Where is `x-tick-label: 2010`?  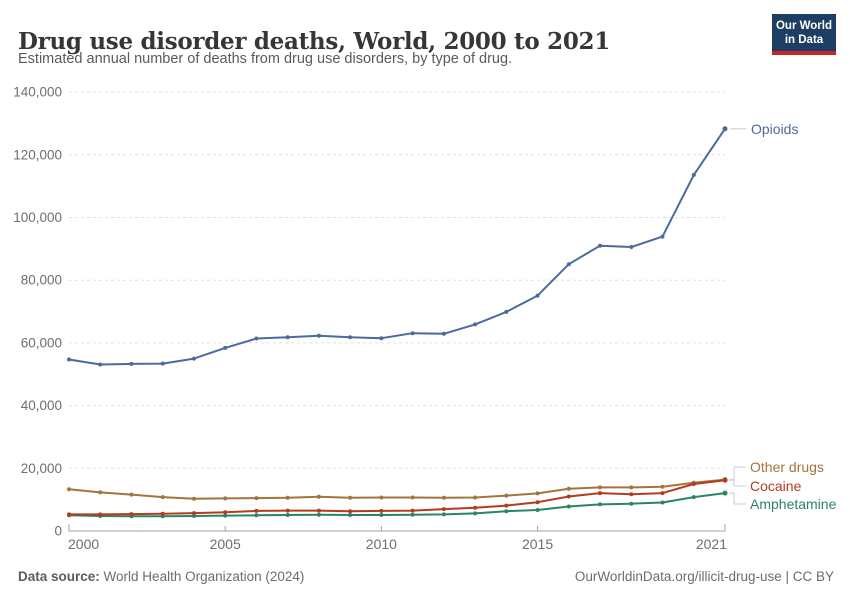
x-tick-label: 2010 is located at coordinates (381, 544).